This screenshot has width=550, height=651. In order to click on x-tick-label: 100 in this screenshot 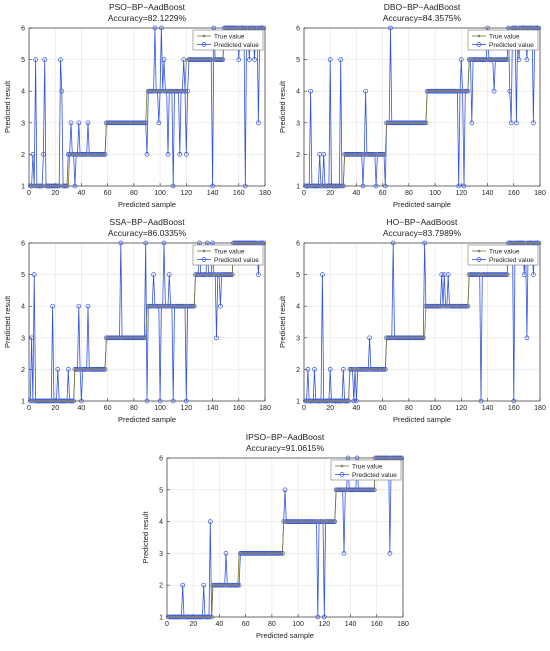, I will do `click(160, 408)`.